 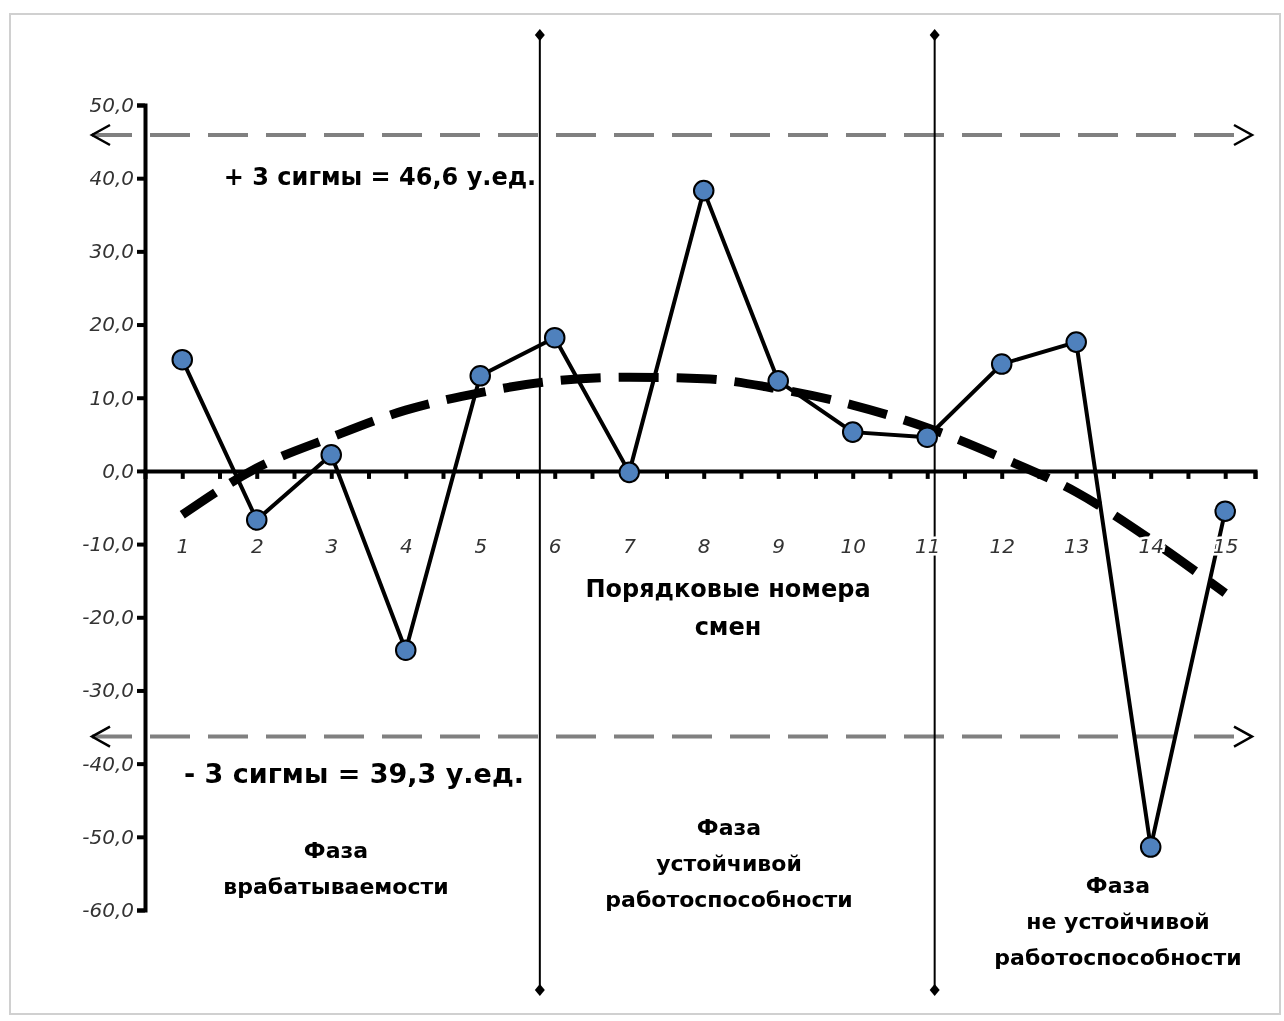 I want to click on y-tick-label: -20,0, so click(x=108, y=617).